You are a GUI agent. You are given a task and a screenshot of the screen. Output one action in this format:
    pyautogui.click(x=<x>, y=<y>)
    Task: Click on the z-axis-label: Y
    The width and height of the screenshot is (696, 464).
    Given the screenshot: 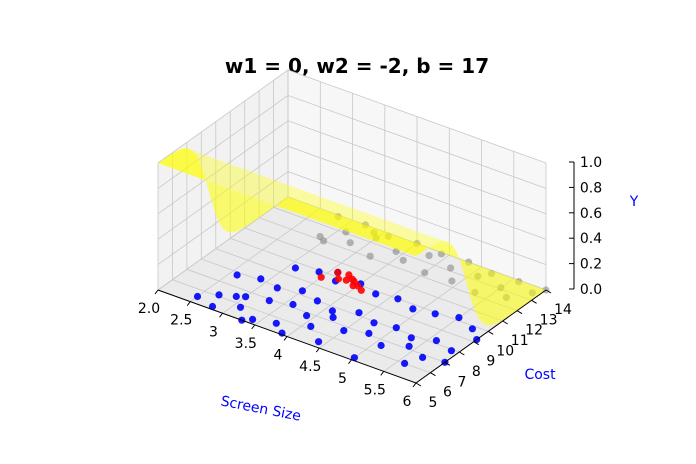 What is the action you would take?
    pyautogui.click(x=634, y=202)
    